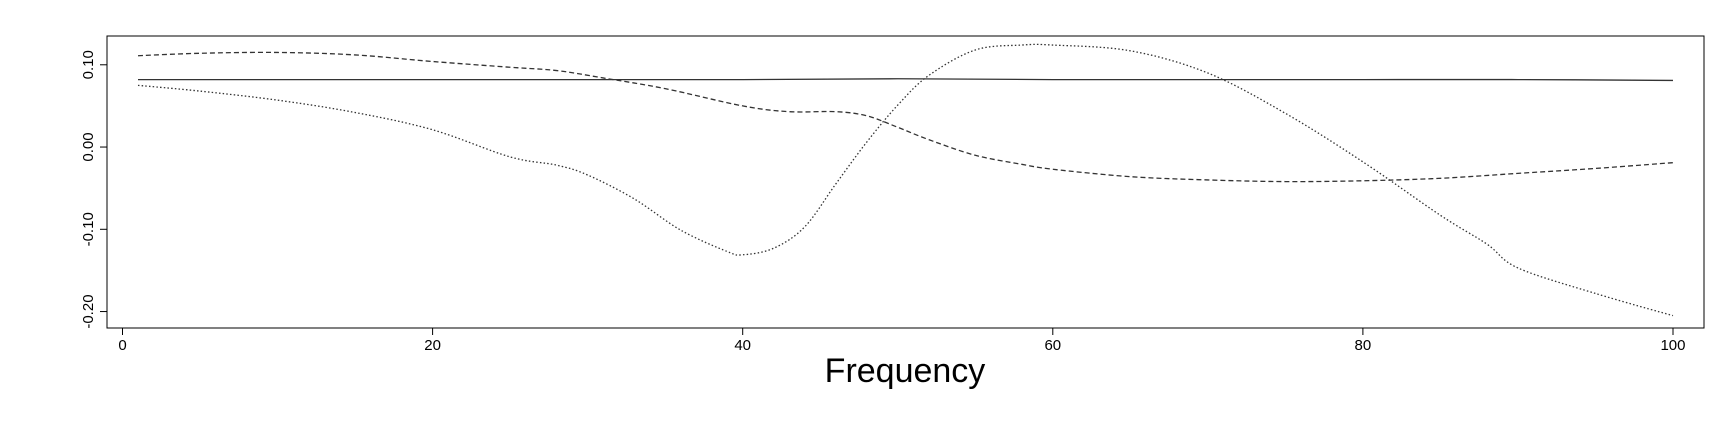 The image size is (1728, 432). What do you see at coordinates (1052, 345) in the screenshot?
I see `x-tick-label: 60` at bounding box center [1052, 345].